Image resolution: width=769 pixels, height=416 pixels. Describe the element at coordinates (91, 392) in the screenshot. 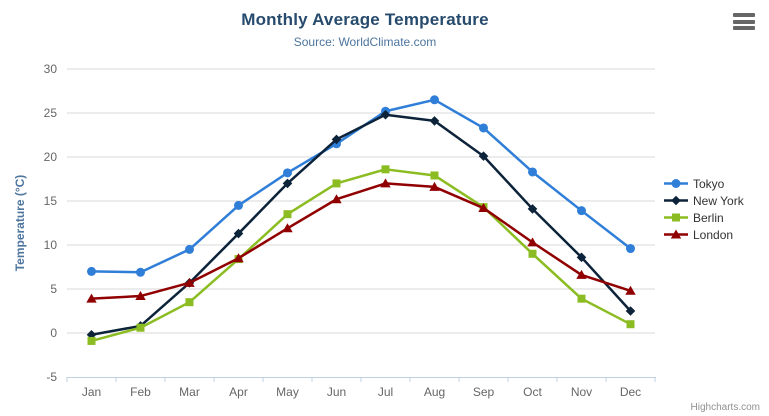

I see `x-axis-label: Jan` at that location.